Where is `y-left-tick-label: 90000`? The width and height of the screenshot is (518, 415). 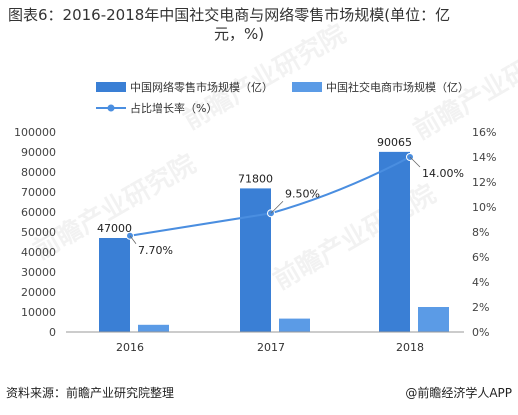
y-left-tick-label: 90000 is located at coordinates (38, 152).